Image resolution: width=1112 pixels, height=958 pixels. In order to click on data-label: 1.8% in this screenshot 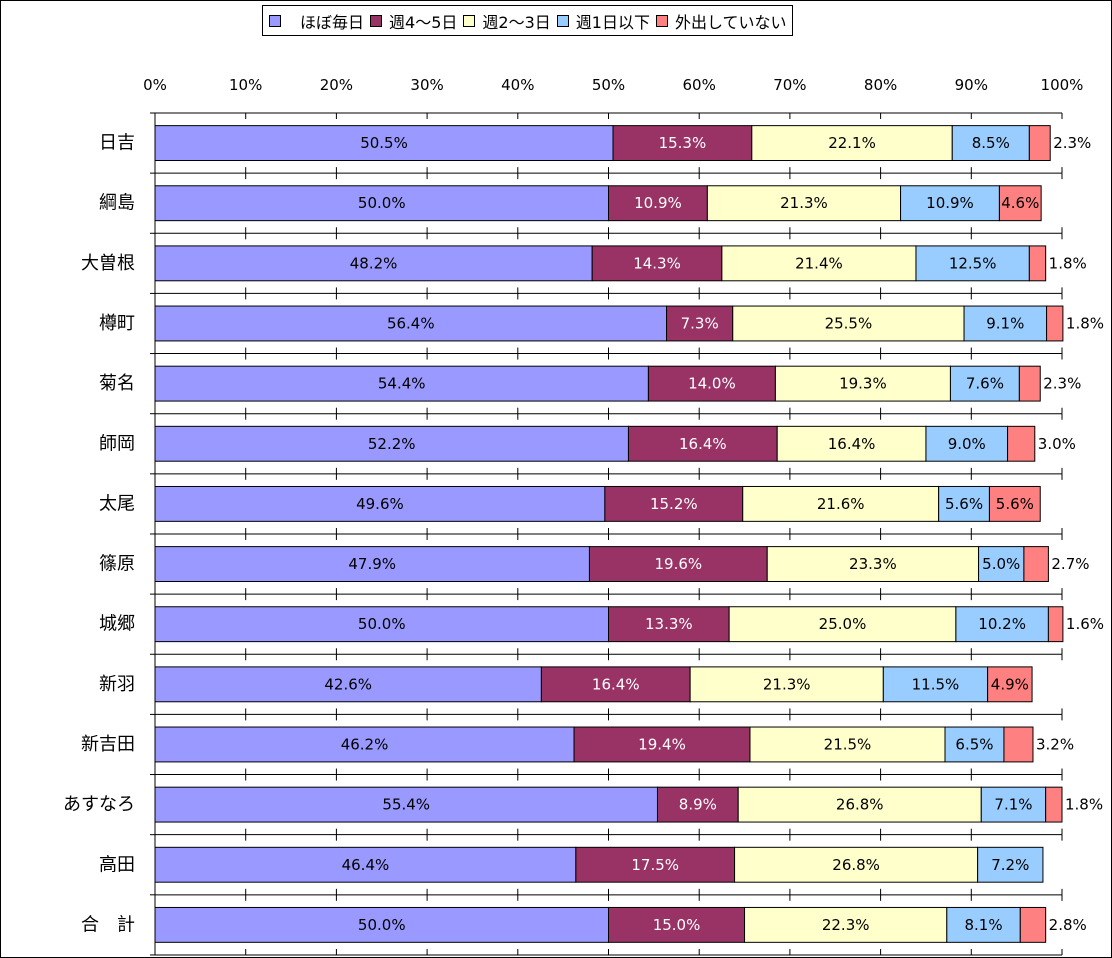, I will do `click(1085, 323)`.